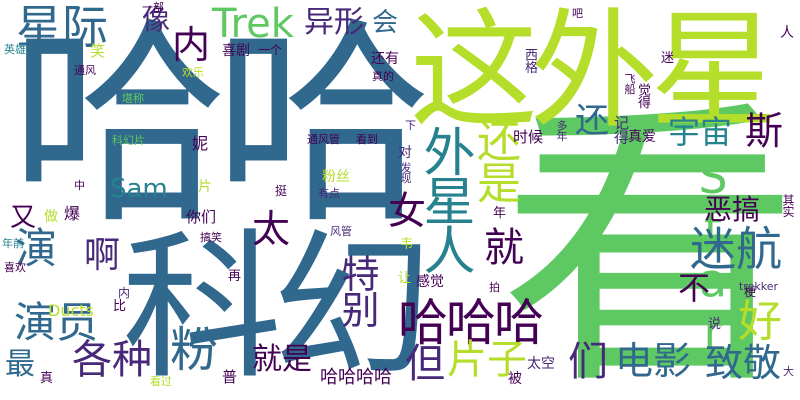 The width and height of the screenshot is (800, 400). Describe the element at coordinates (494, 160) in the screenshot. I see `word-haishi: 还是` at that location.